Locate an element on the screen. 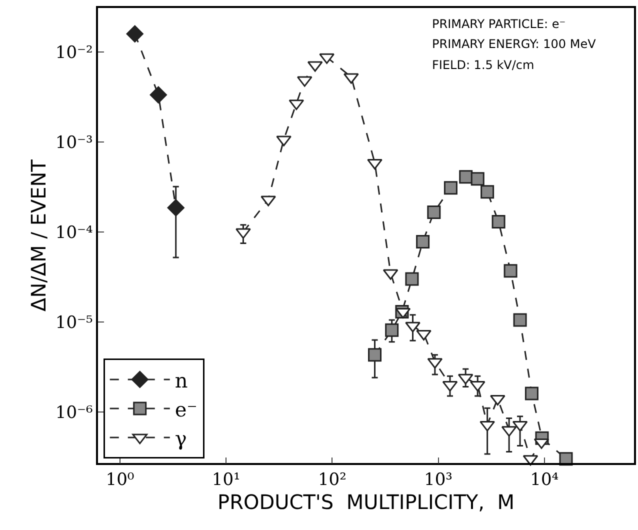 The height and width of the screenshot is (530, 638). y-tick-label: 10⁻⁵ is located at coordinates (74, 322).